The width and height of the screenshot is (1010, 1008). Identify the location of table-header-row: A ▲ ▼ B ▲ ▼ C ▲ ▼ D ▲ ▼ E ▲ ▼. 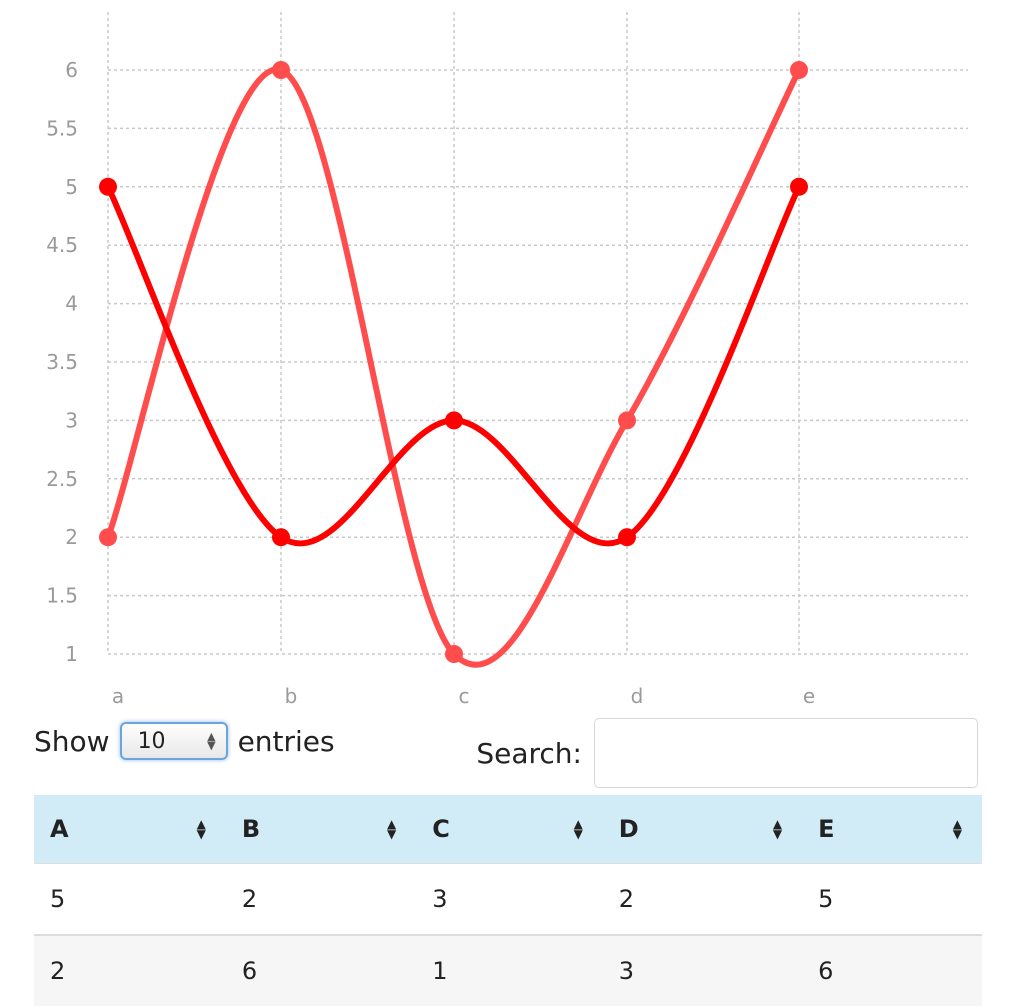
(508, 829).